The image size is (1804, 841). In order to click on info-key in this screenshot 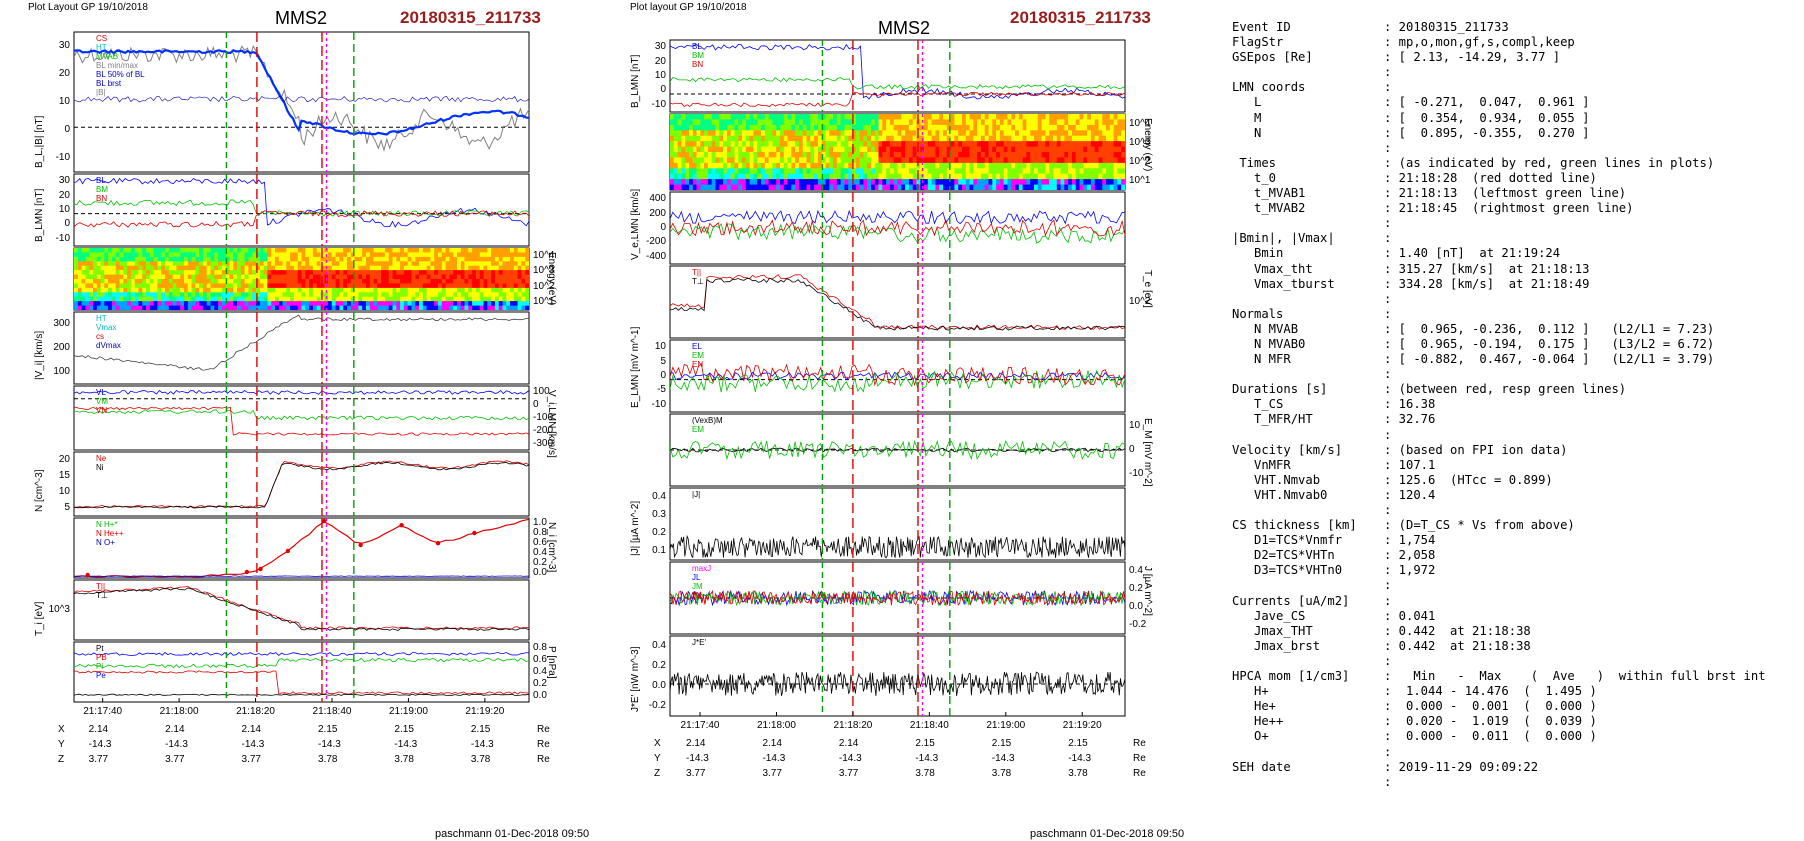, I will do `click(1308, 585)`.